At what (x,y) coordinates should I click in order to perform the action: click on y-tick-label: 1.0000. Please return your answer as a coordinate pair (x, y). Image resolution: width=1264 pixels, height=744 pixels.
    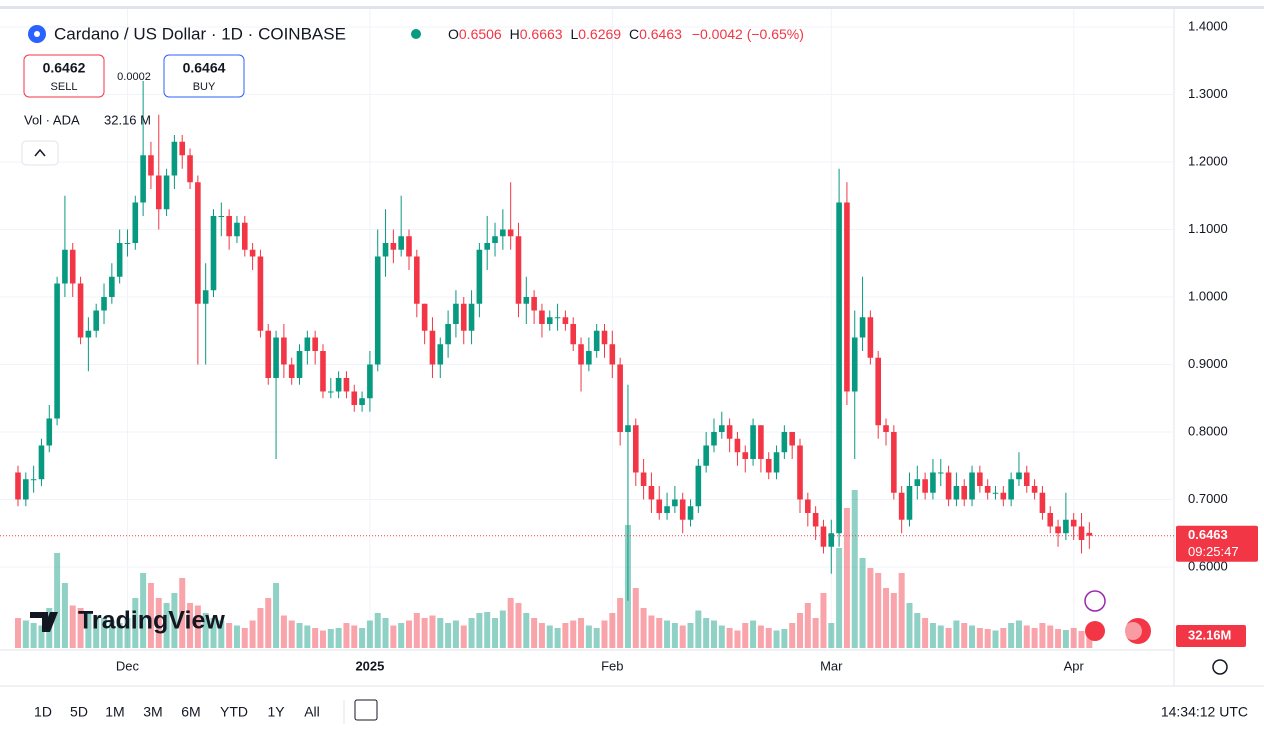
    Looking at the image, I should click on (1208, 295).